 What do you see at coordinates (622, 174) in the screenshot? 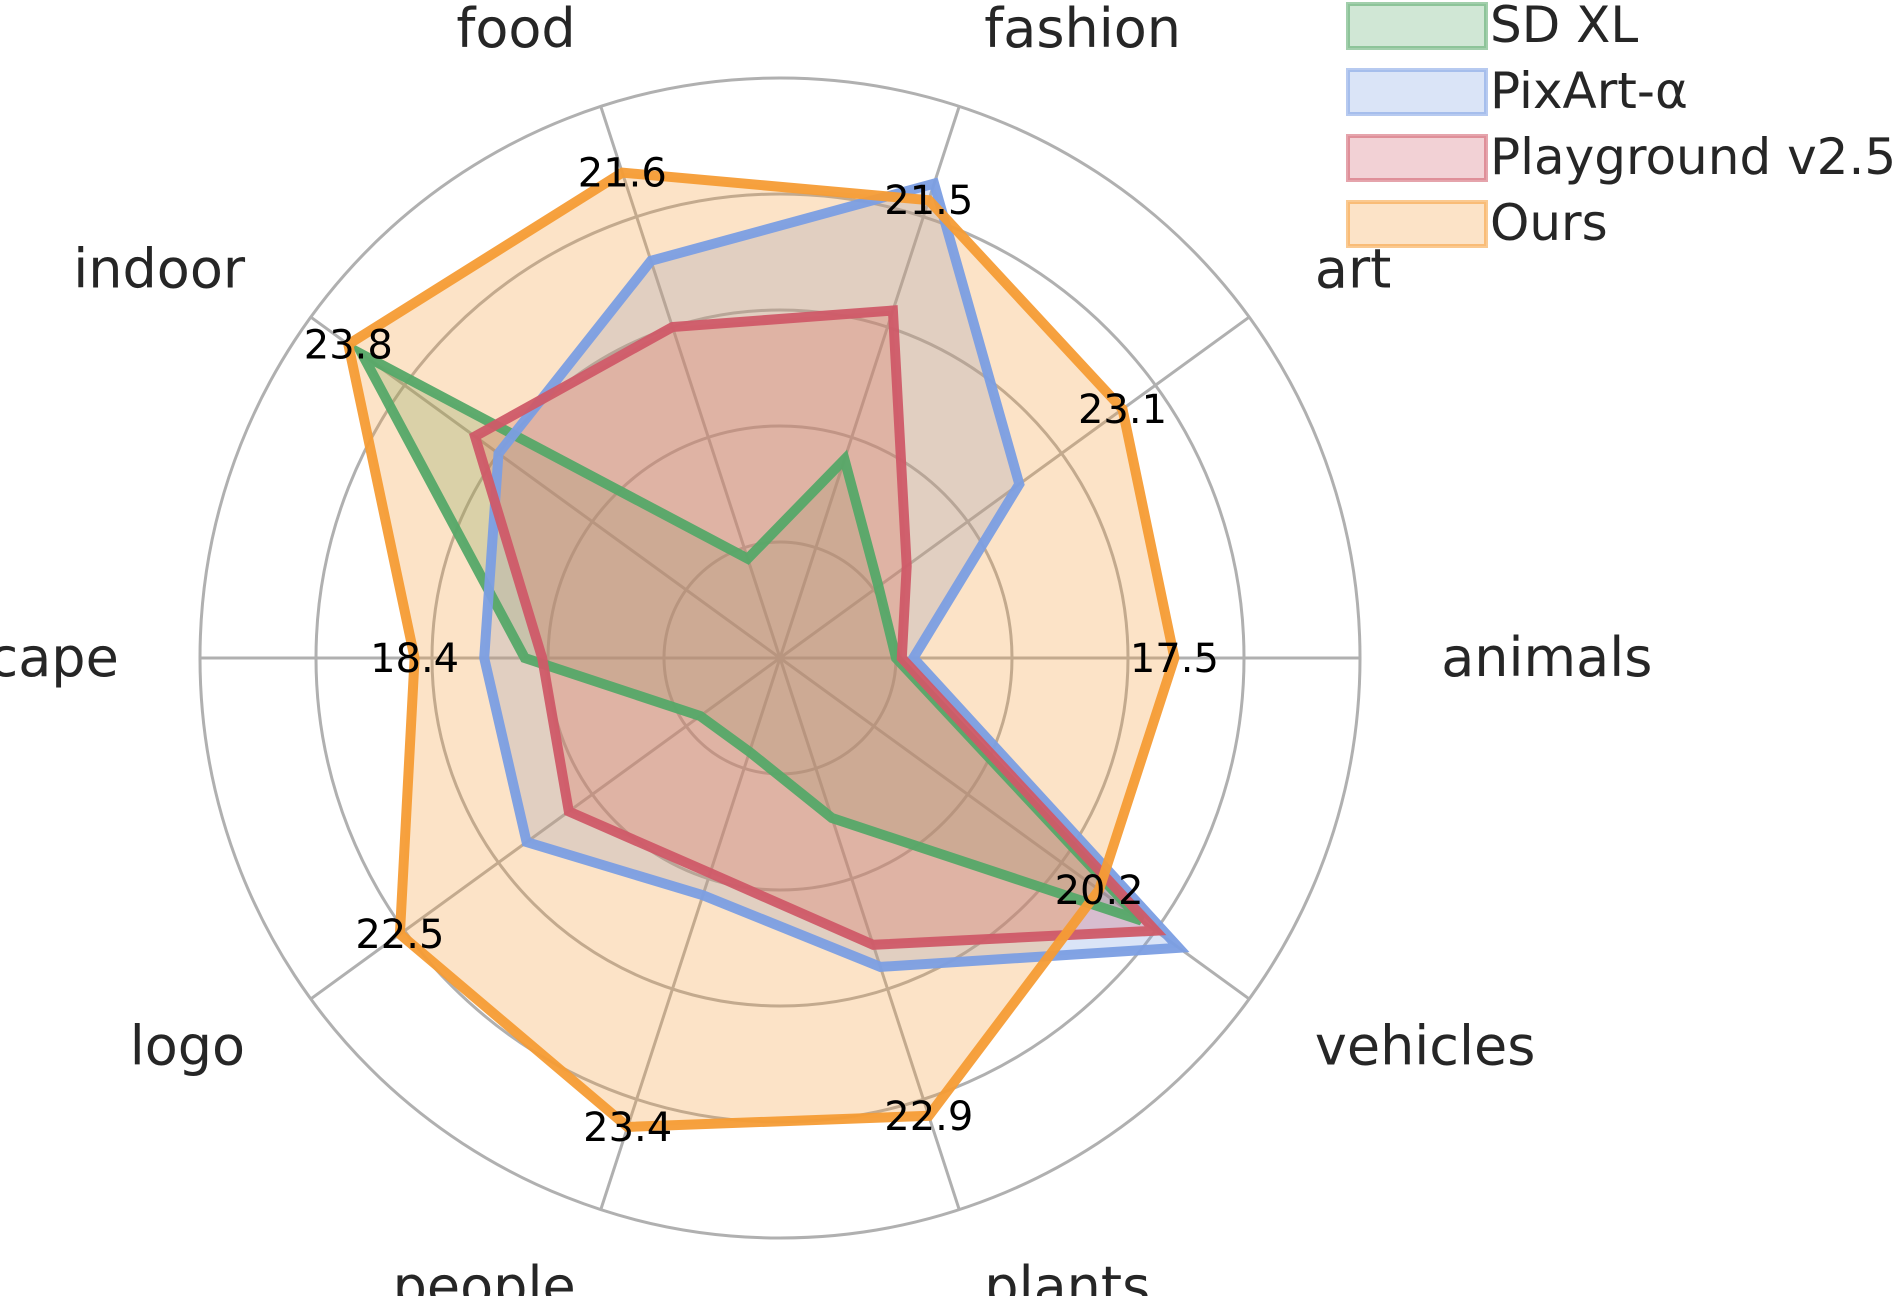
I see `value-label-food: 21.6` at bounding box center [622, 174].